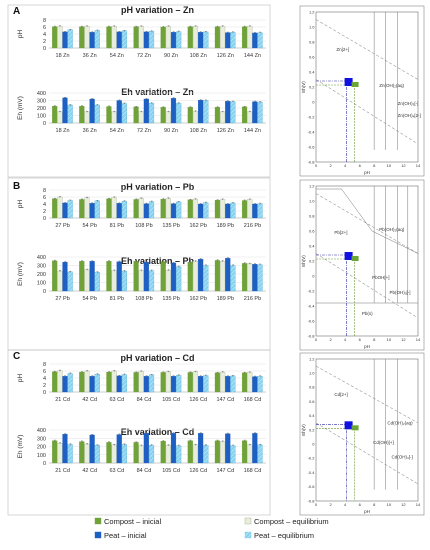  What do you see at coordinates (303, 430) in the screenshot?
I see `pourbaix-y-label: Eh(V)` at bounding box center [303, 430].